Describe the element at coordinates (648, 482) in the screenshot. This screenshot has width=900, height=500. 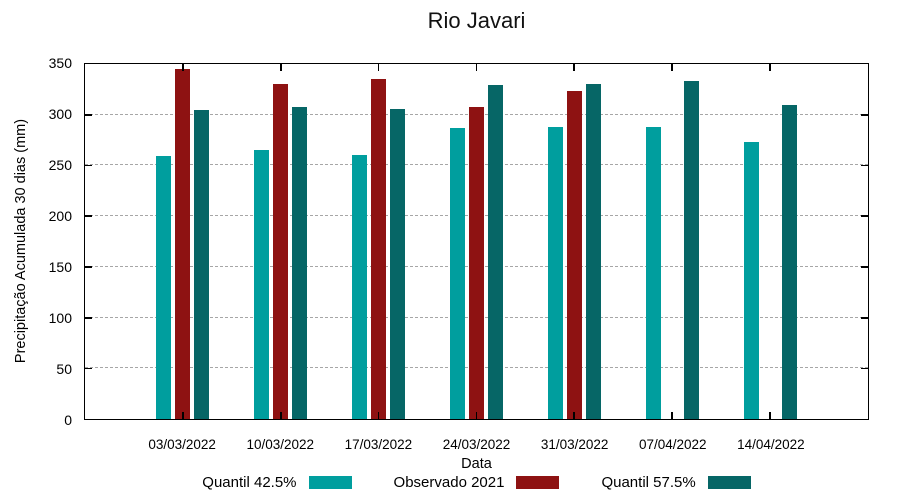
I see `legend-label: Quantil 57.5%` at that location.